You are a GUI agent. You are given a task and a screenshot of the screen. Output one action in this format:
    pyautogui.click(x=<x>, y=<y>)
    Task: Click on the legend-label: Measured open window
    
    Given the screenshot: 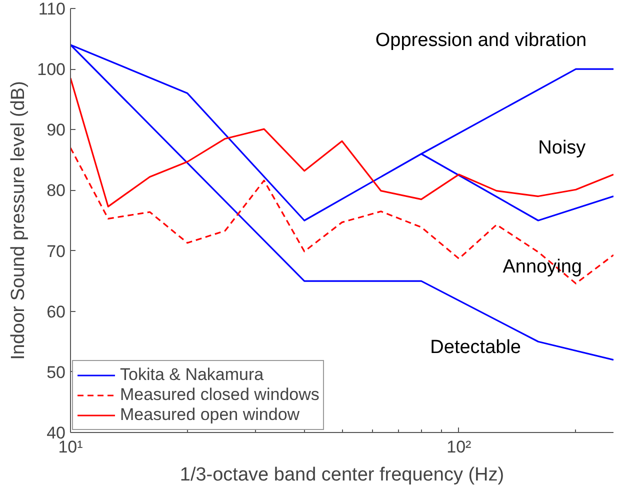 What is the action you would take?
    pyautogui.click(x=210, y=415)
    